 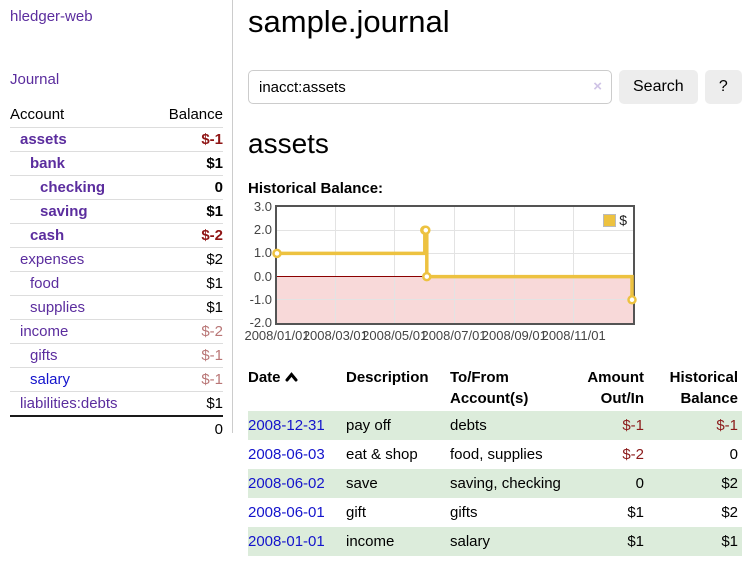 What do you see at coordinates (50, 379) in the screenshot?
I see `account-link-salary: salary` at bounding box center [50, 379].